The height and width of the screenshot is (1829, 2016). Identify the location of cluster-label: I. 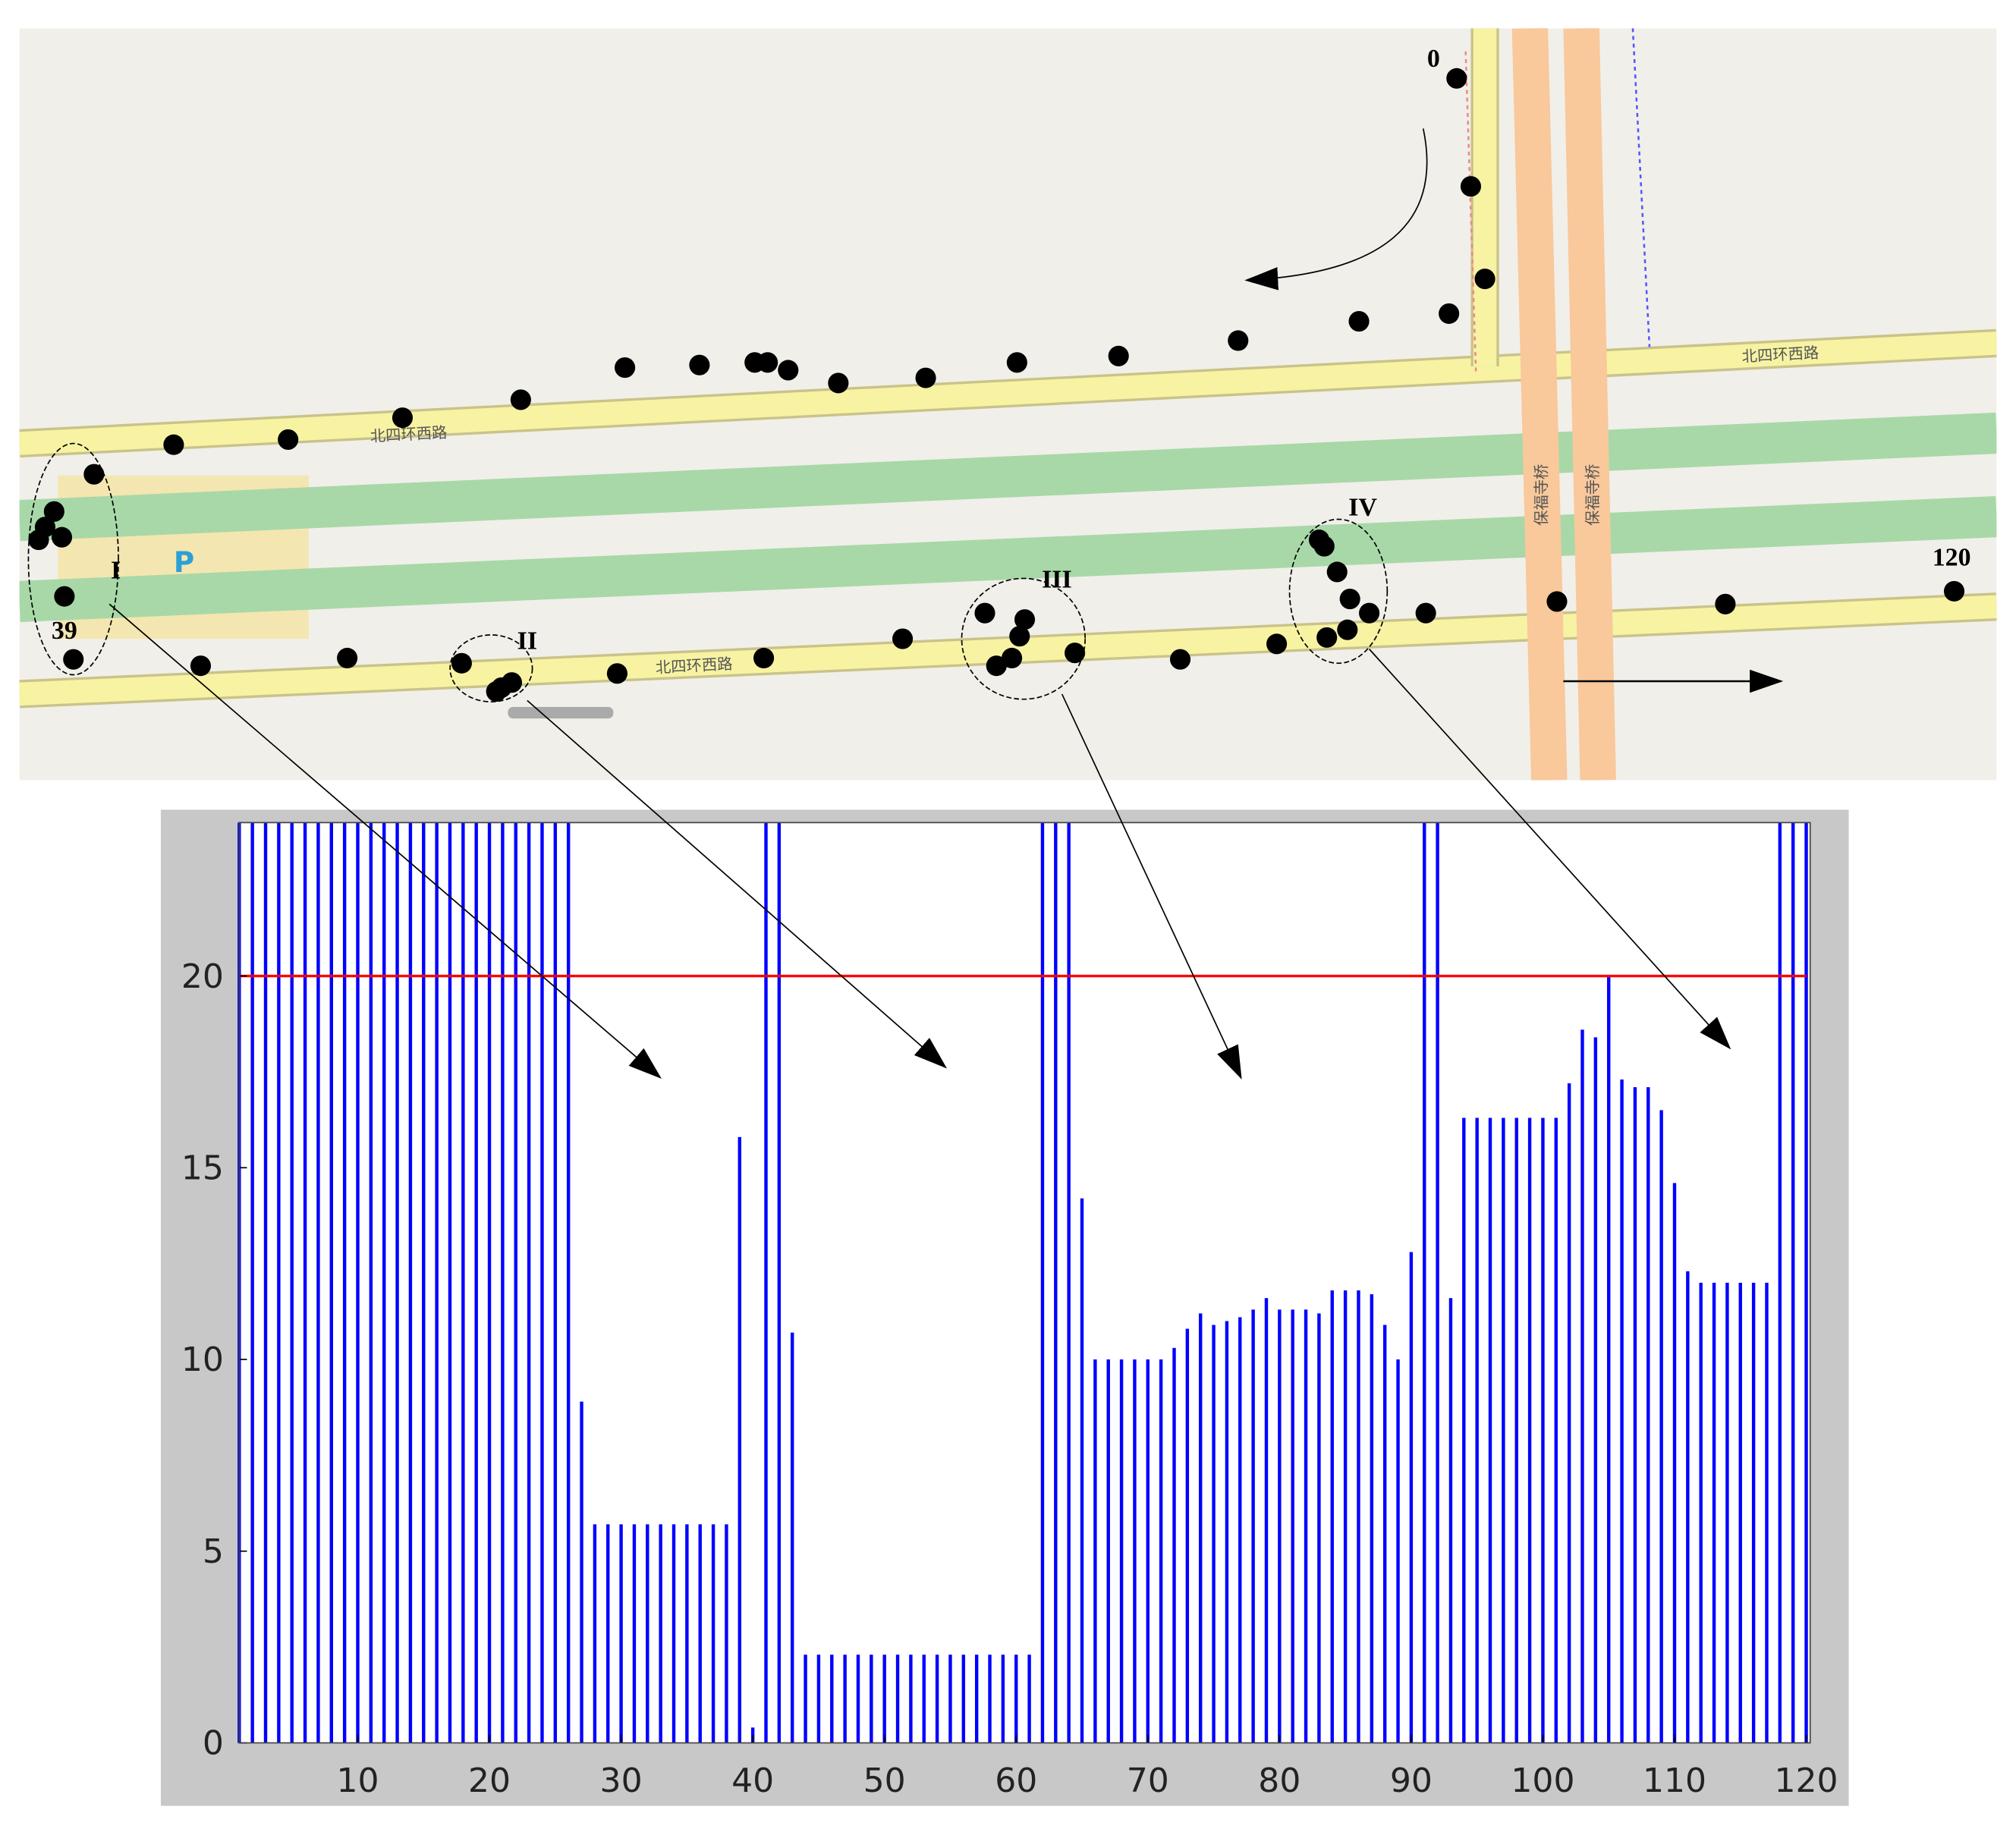
(116, 570).